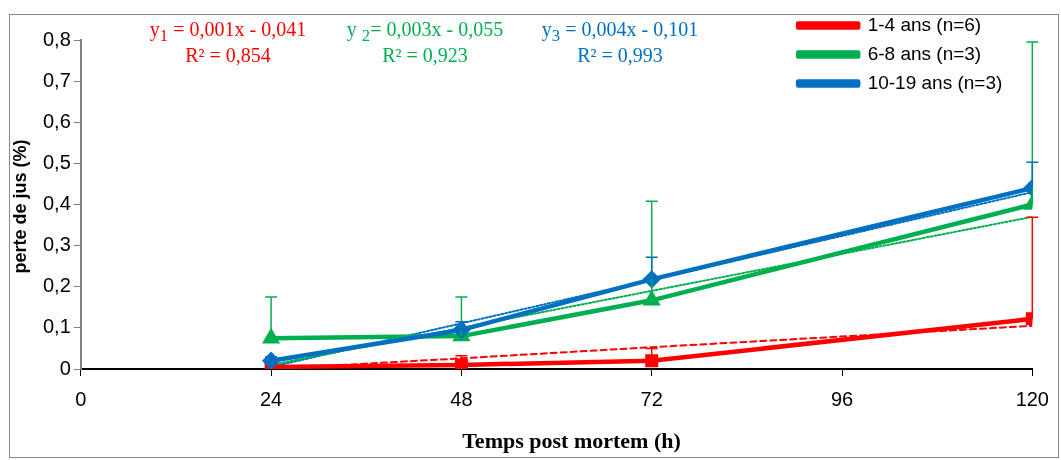 This screenshot has width=1061, height=460. I want to click on y-tick-label: 0,8, so click(56, 38).